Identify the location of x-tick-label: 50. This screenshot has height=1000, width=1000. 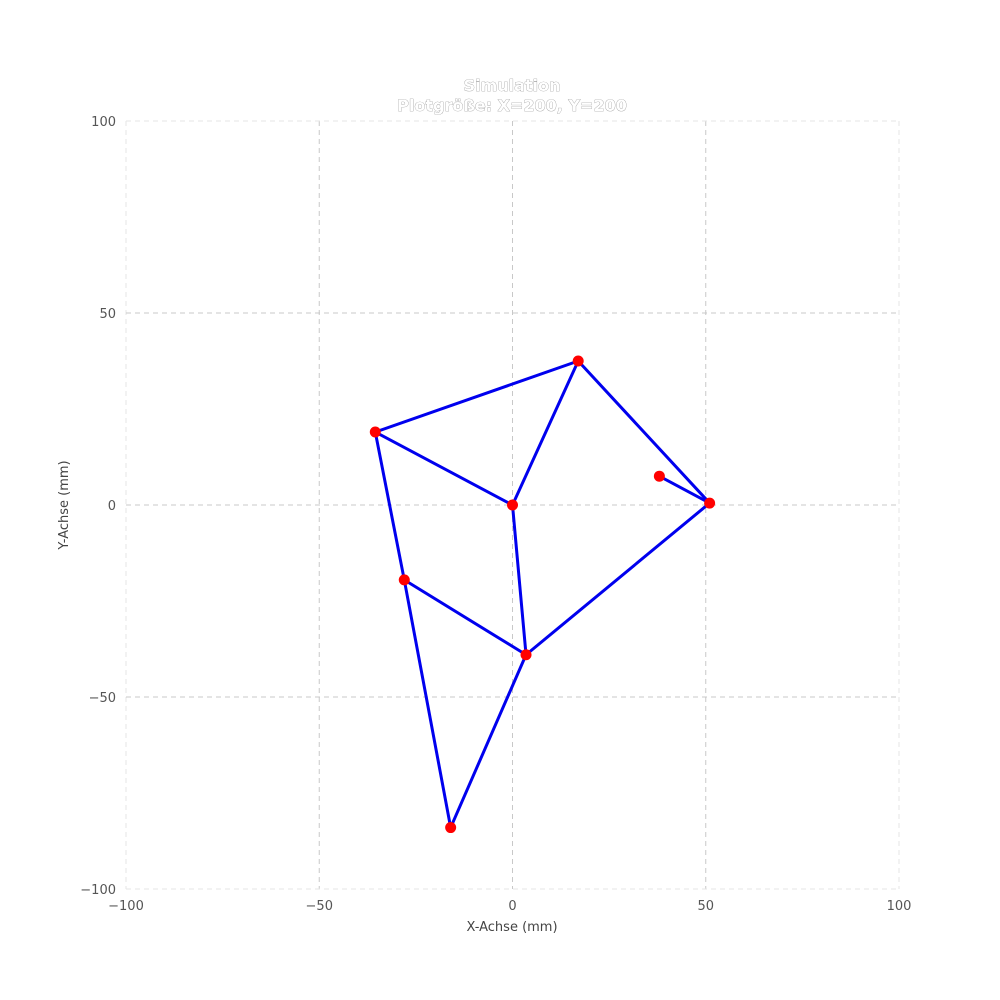
(705, 906).